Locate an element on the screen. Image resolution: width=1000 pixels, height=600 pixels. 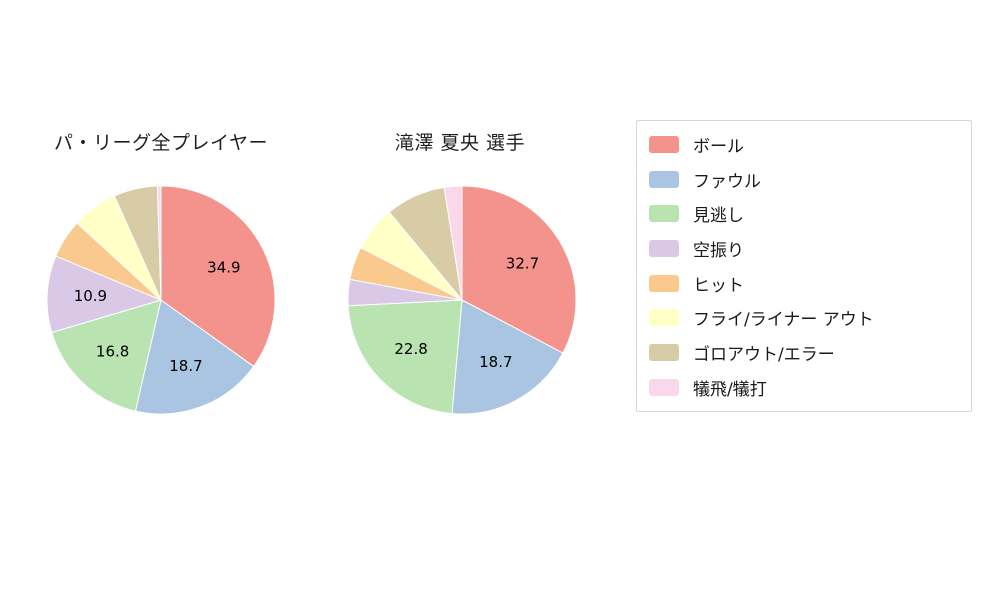
legend-label: フライ/ライナー アウト is located at coordinates (783, 320).